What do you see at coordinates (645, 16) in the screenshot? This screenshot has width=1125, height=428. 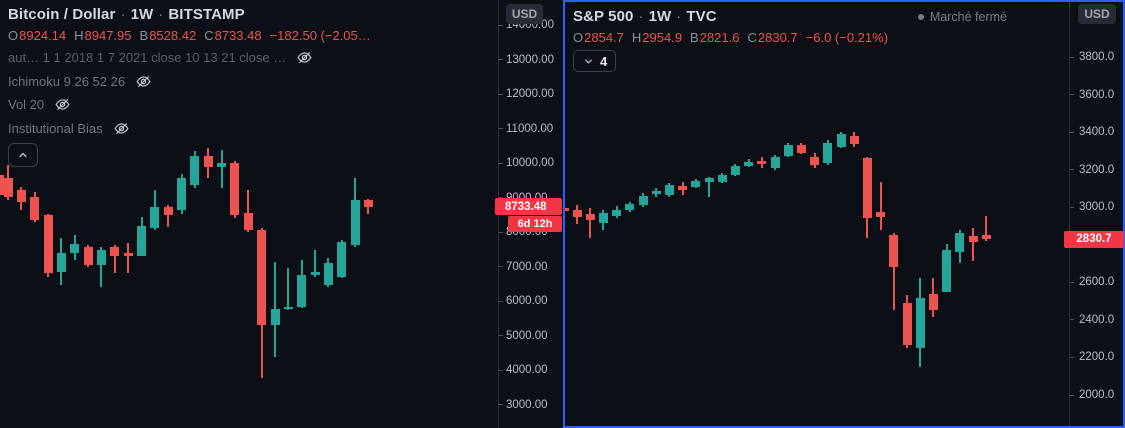 I see `spx-symbol-title: S&P 500 · 1W · TVC` at bounding box center [645, 16].